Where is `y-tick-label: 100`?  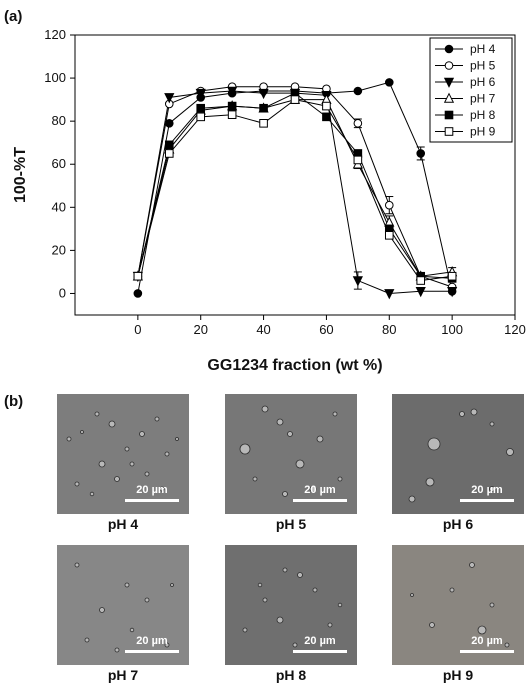 y-tick-label: 100 is located at coordinates (55, 77).